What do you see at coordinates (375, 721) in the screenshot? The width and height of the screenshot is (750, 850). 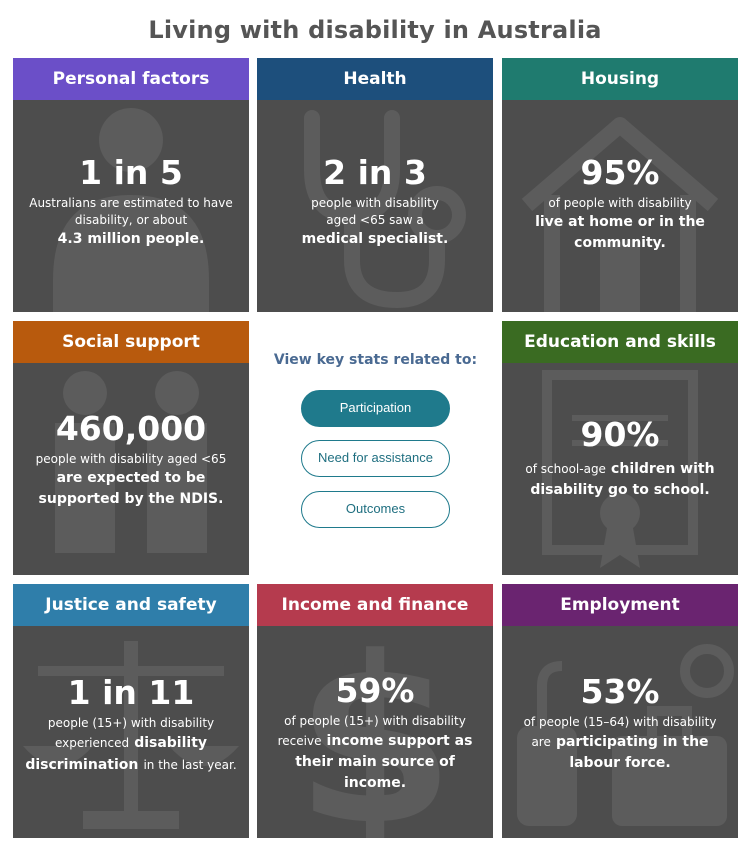 I see `stat-text: of people (15+) with disability` at bounding box center [375, 721].